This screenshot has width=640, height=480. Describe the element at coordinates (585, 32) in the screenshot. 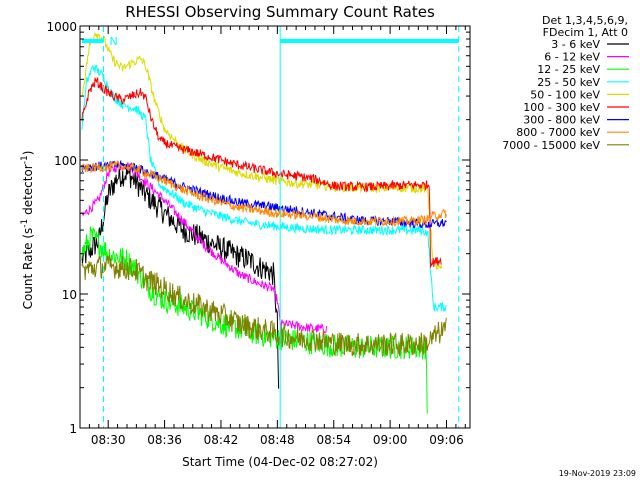

I see `legend-header-1: FDecim 1, Att 0` at that location.